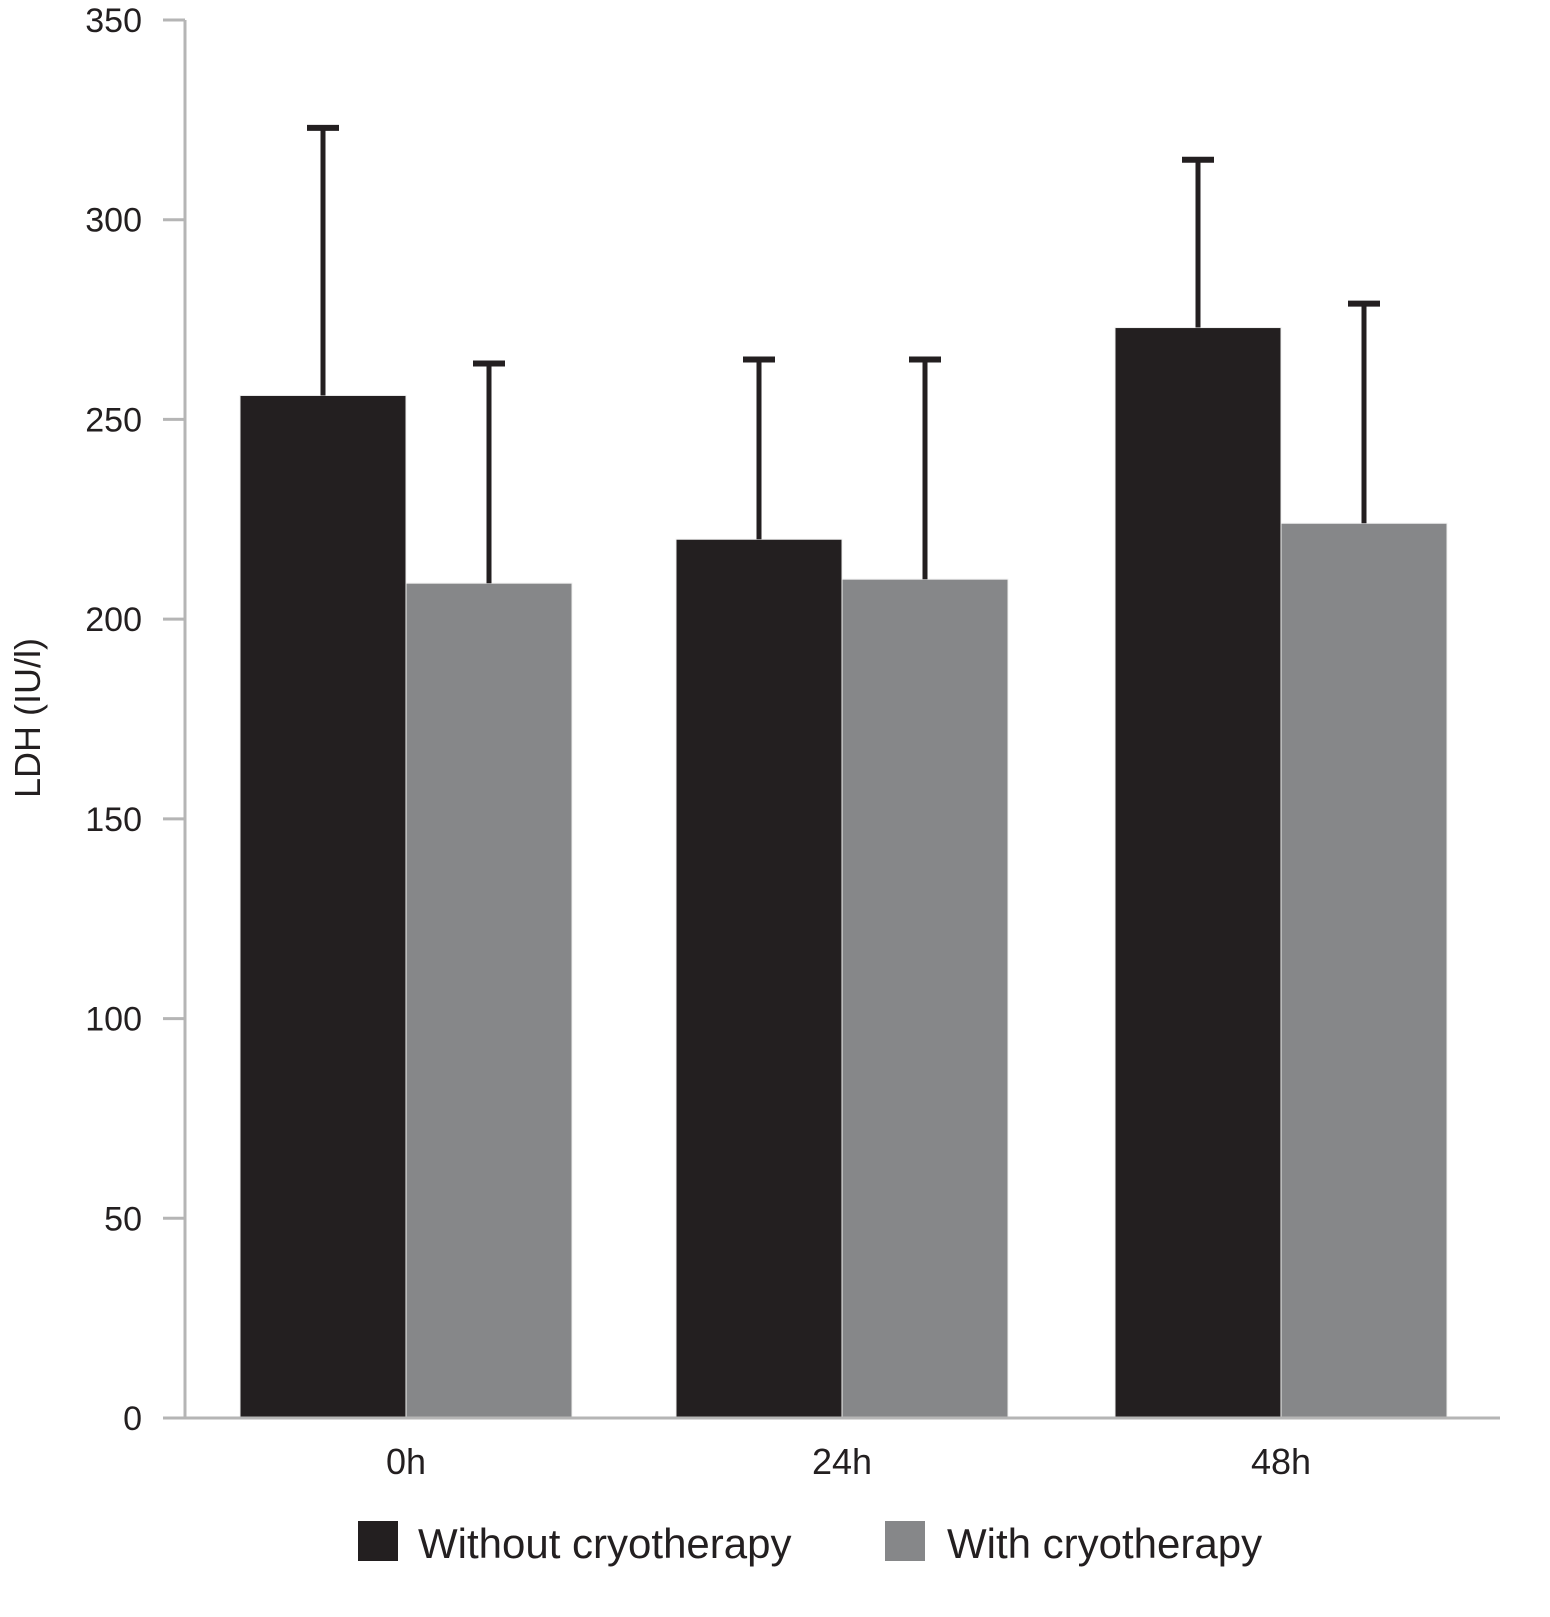 Image resolution: width=1550 pixels, height=1617 pixels. What do you see at coordinates (489, 1000) in the screenshot?
I see `bar-0h-with-cryotherapy` at bounding box center [489, 1000].